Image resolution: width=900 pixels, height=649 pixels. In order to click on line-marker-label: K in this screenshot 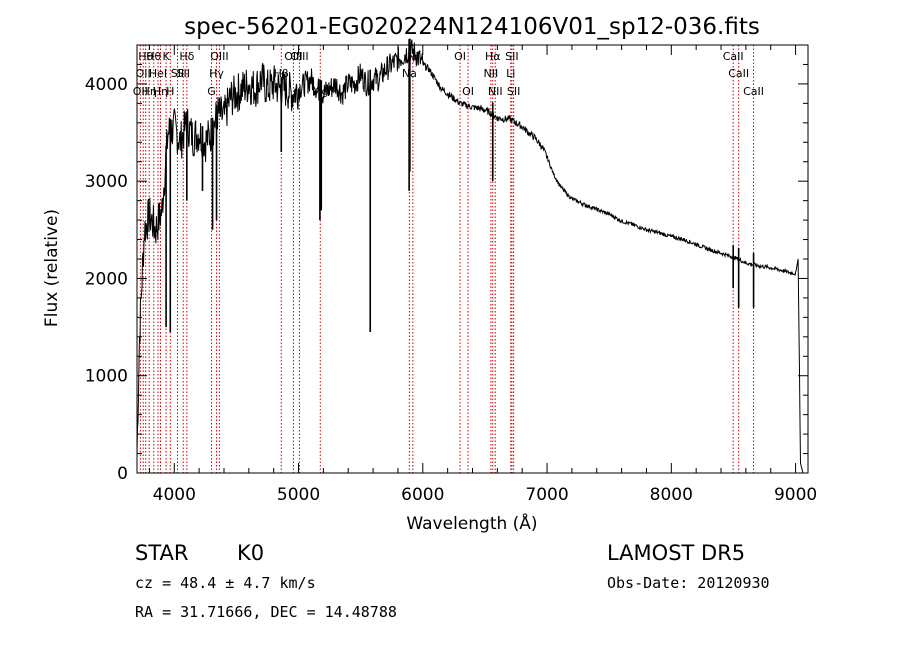, I will do `click(166, 56)`.